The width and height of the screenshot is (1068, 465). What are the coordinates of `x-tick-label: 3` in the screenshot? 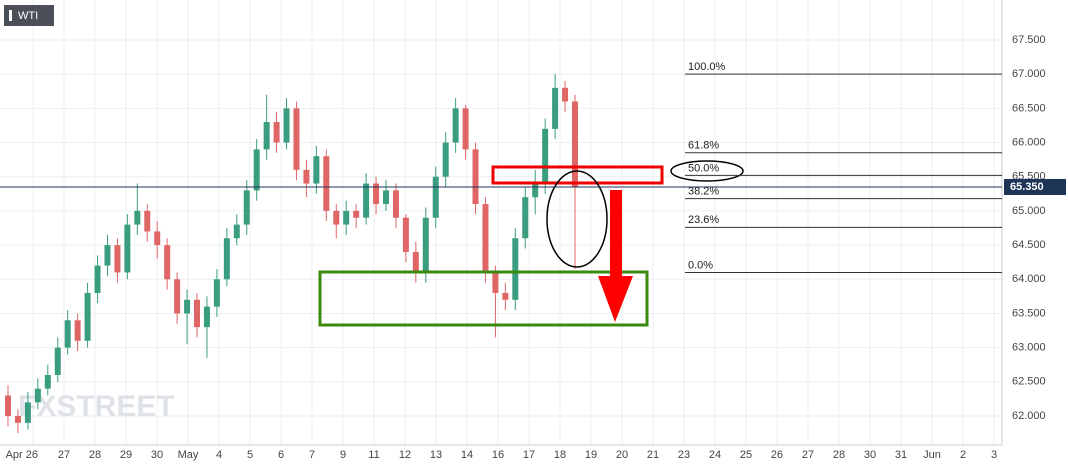 It's located at (994, 455).